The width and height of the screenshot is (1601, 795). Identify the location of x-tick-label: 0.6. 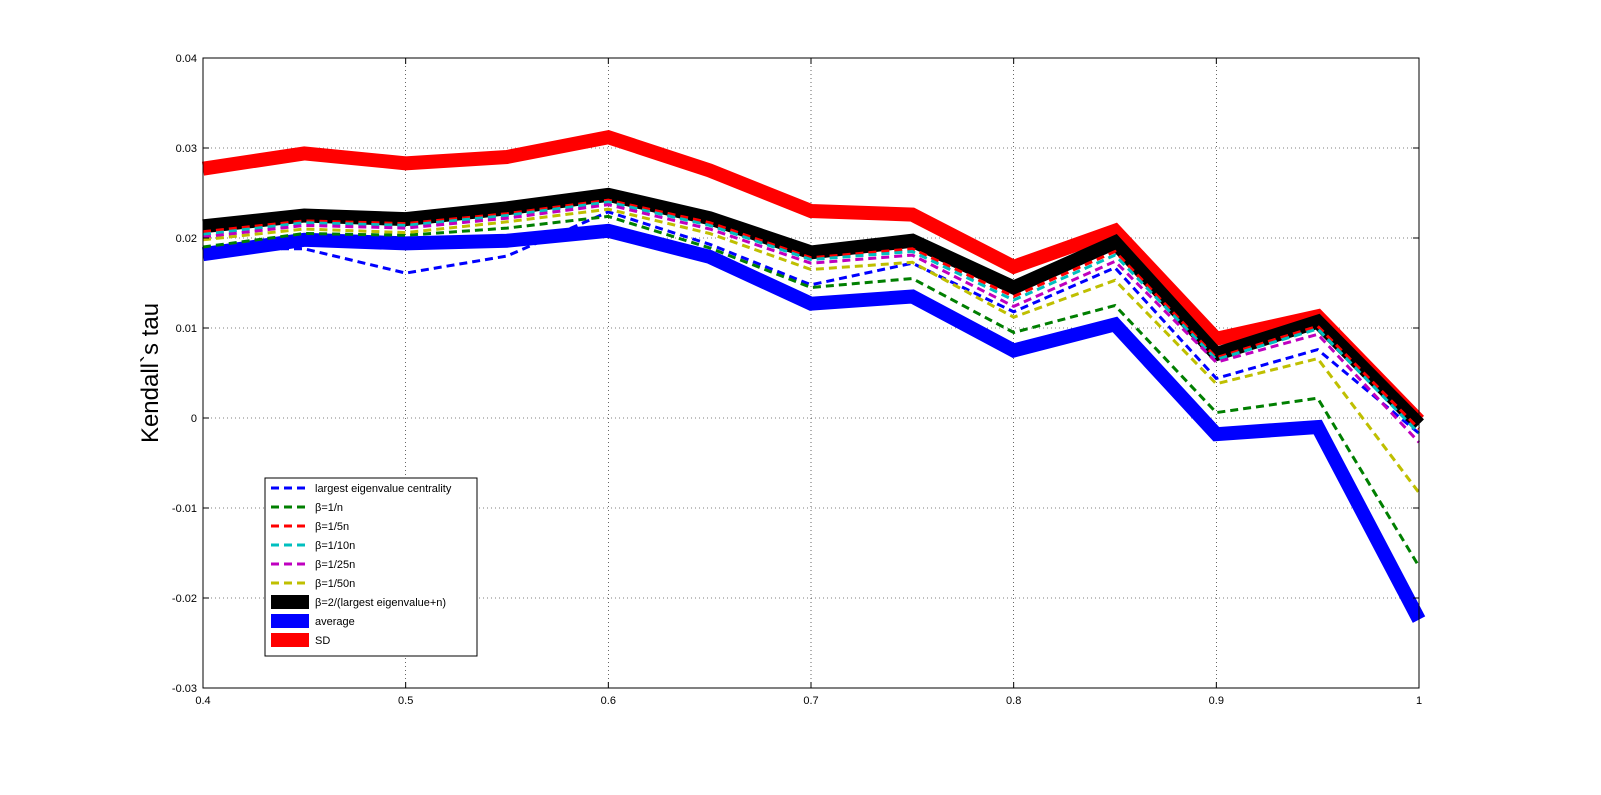
(608, 701).